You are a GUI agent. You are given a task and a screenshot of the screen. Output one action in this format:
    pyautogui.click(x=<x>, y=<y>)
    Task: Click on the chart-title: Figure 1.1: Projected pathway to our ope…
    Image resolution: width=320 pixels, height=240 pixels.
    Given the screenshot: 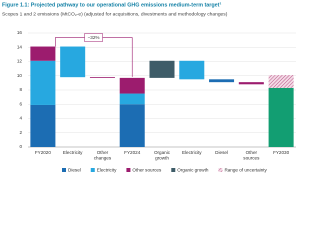 What is the action you would take?
    pyautogui.click(x=111, y=5)
    